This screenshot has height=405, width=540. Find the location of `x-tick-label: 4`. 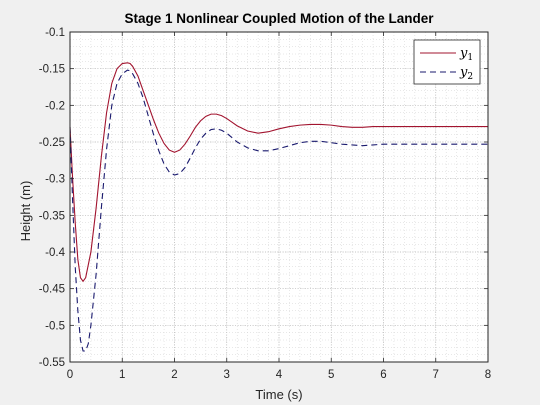

x-tick-label: 4 is located at coordinates (279, 375).